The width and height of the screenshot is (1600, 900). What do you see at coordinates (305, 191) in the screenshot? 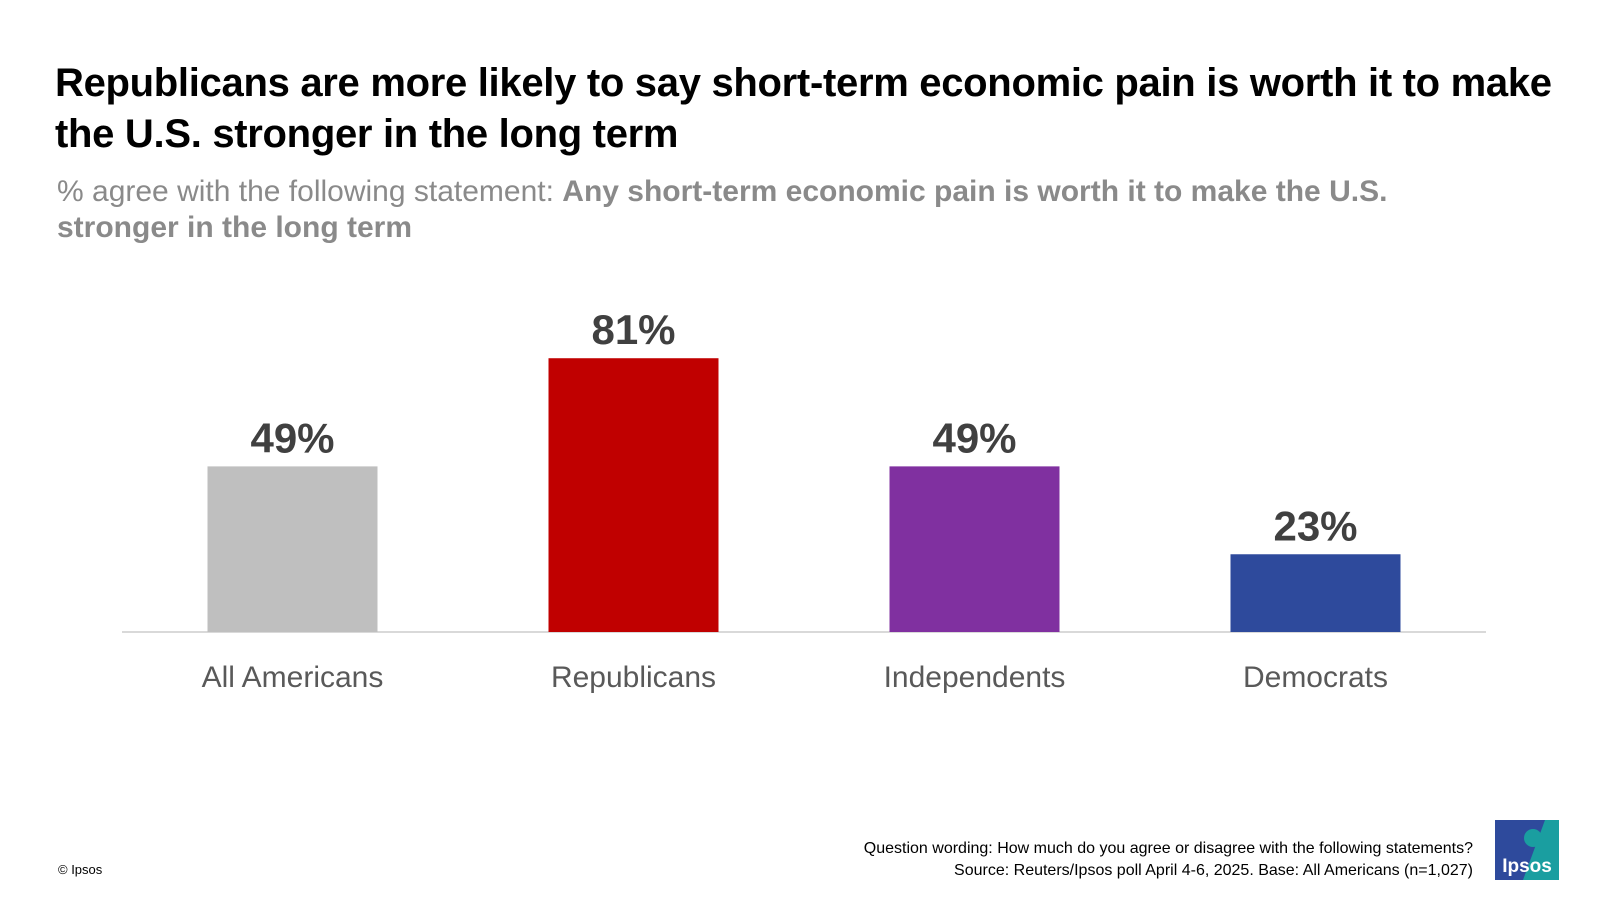
I see `subtitle-prefix: % agree with the following statement:` at bounding box center [305, 191].